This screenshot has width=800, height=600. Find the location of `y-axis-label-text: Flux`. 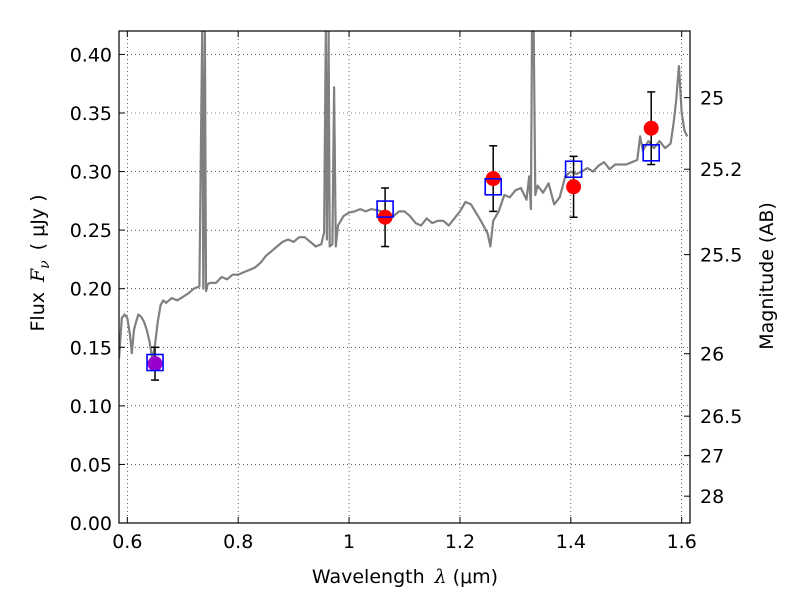

y-axis-label-text: Flux is located at coordinates (38, 312).